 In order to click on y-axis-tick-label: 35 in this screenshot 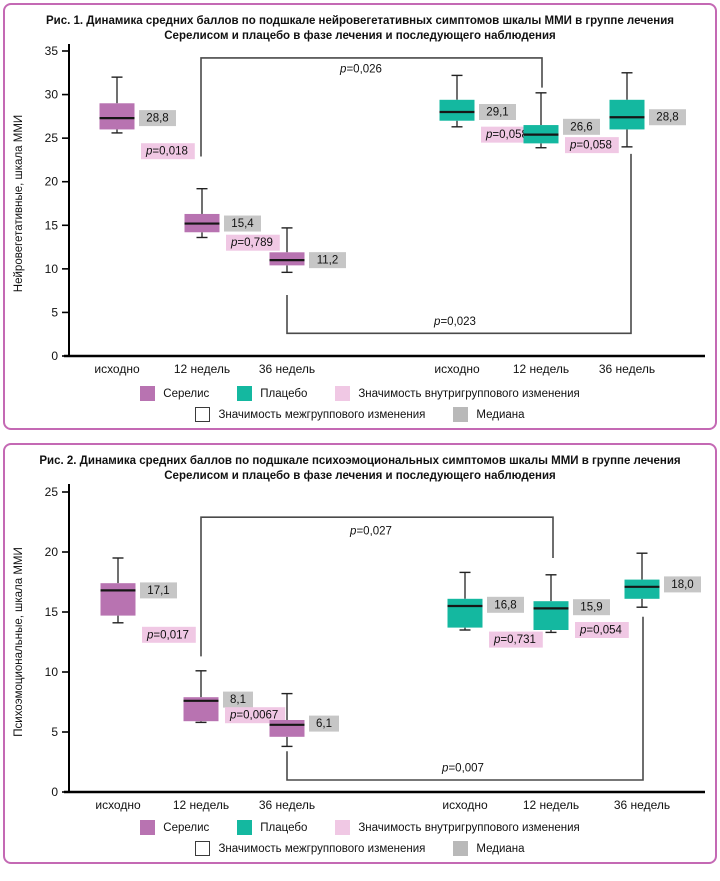, I will do `click(52, 51)`.